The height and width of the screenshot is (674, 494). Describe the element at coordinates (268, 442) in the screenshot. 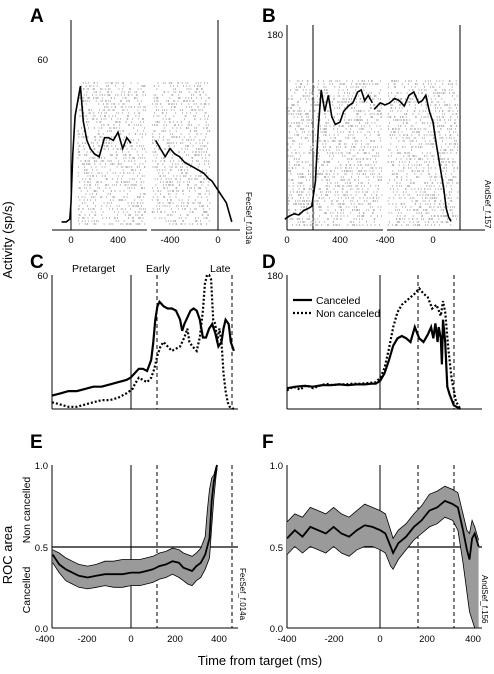

I see `panel-letter-f: F` at that location.